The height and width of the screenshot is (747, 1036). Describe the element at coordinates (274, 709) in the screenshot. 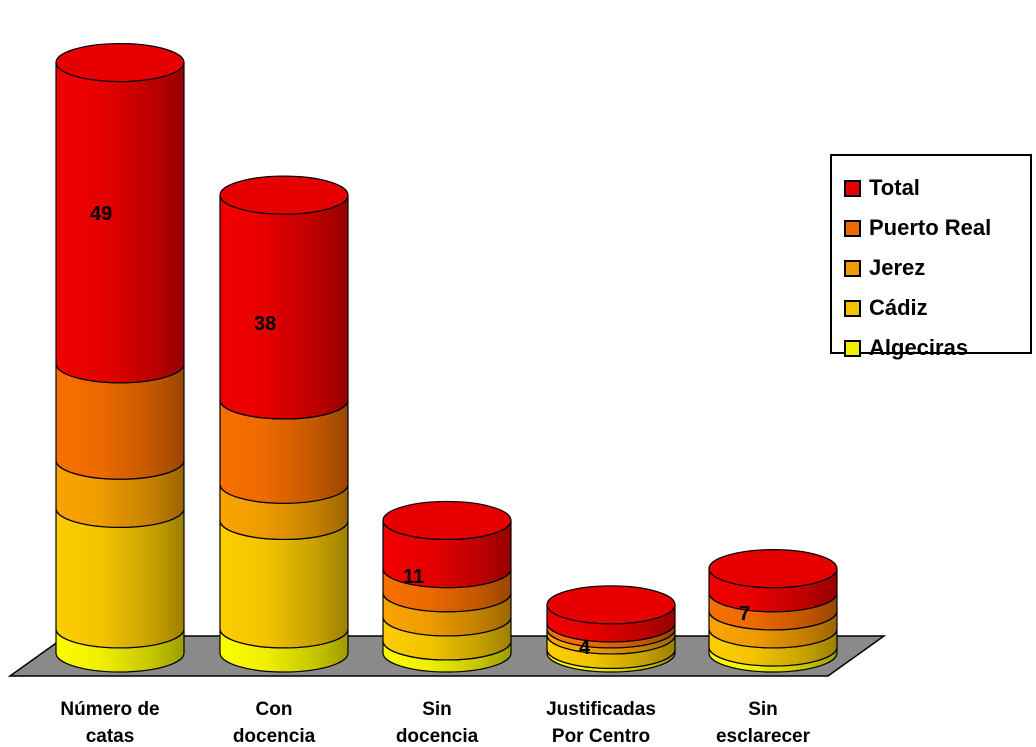

I see `category-label-1-line-0: Con` at that location.